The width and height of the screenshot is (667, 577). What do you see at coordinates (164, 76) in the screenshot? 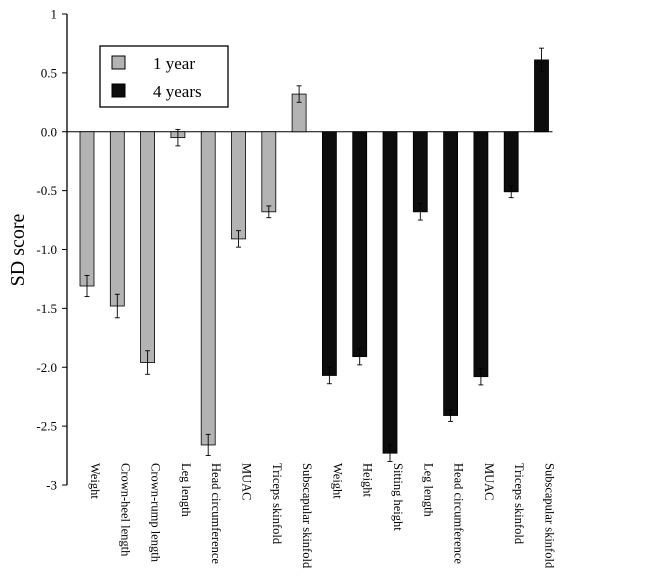
I see `legend: 1 year 4 years` at bounding box center [164, 76].